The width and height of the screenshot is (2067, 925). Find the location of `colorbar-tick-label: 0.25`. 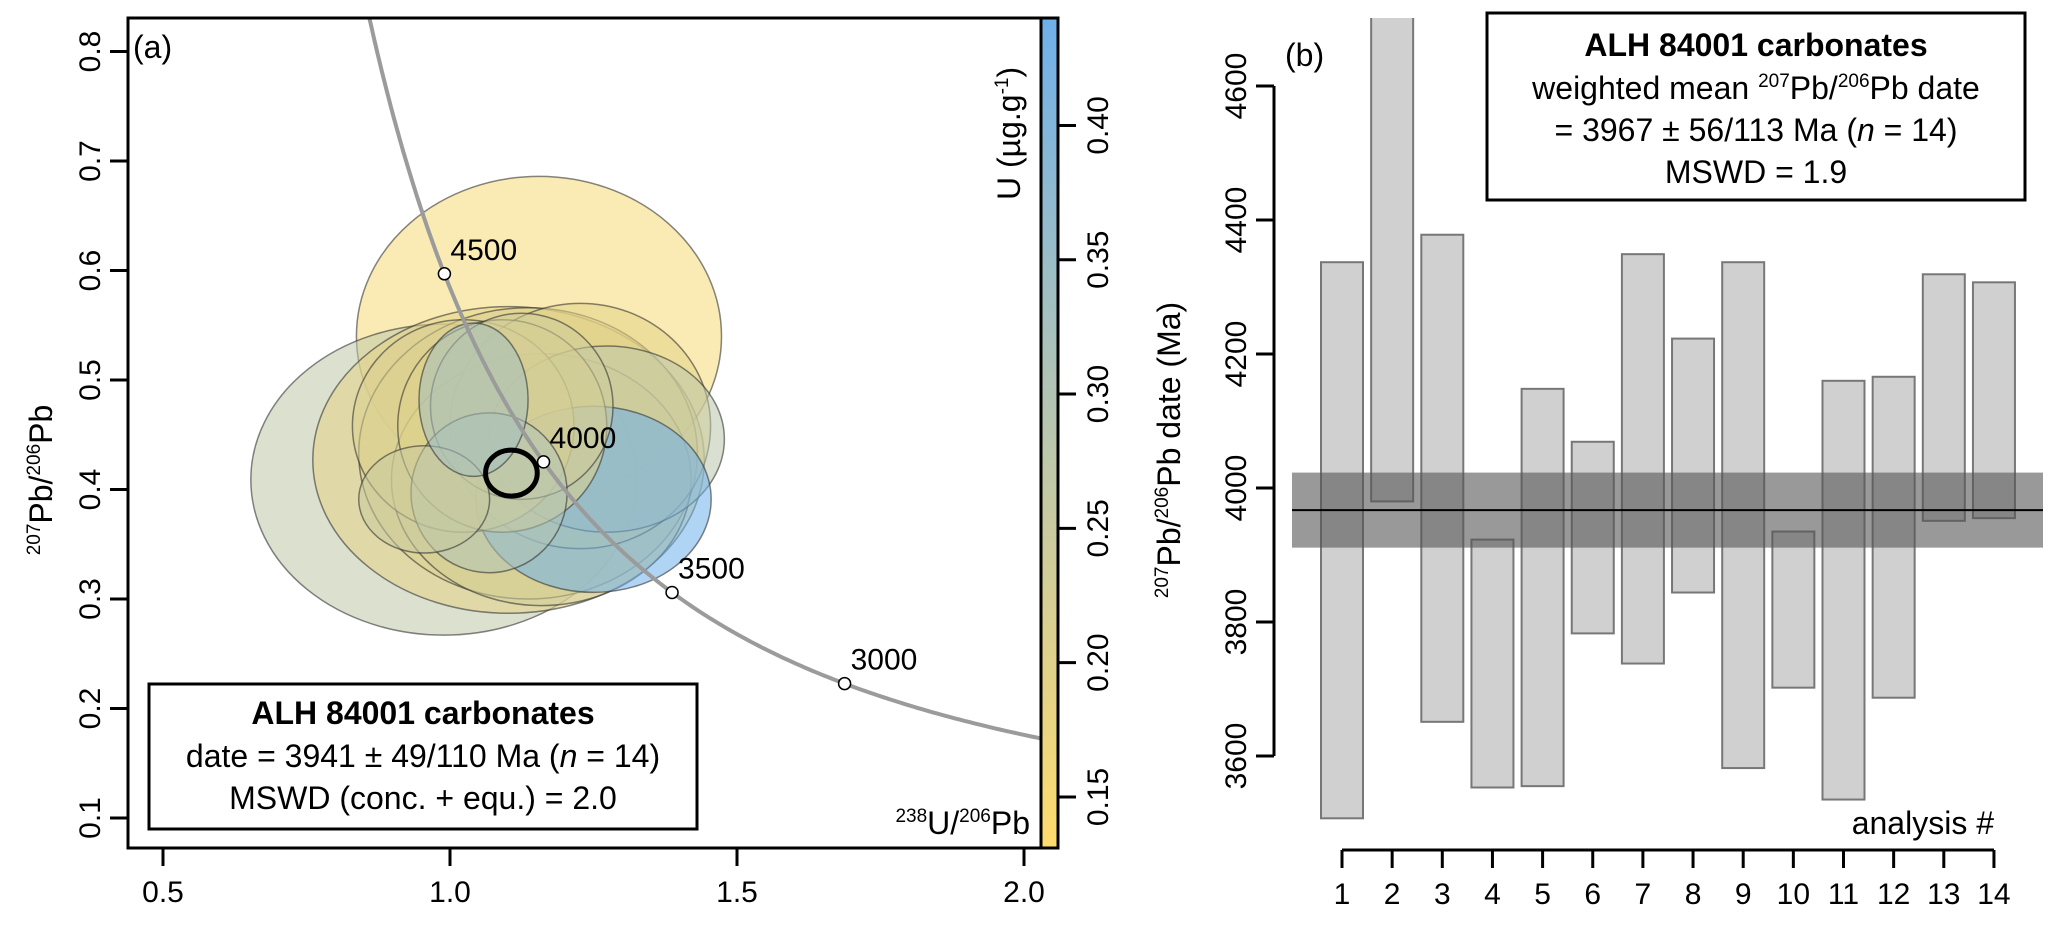

colorbar-tick-label: 0.25 is located at coordinates (1098, 528).